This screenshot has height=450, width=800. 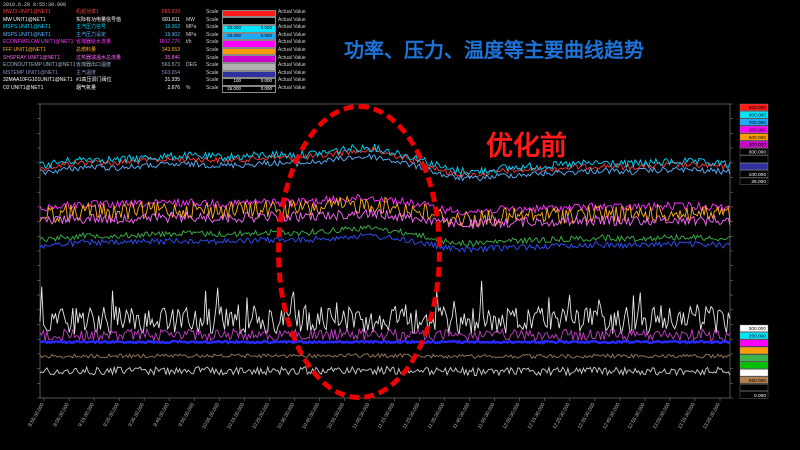 What do you see at coordinates (27, 34) in the screenshot?
I see `tag-name: MSPS UNIT1@NET1` at bounding box center [27, 34].